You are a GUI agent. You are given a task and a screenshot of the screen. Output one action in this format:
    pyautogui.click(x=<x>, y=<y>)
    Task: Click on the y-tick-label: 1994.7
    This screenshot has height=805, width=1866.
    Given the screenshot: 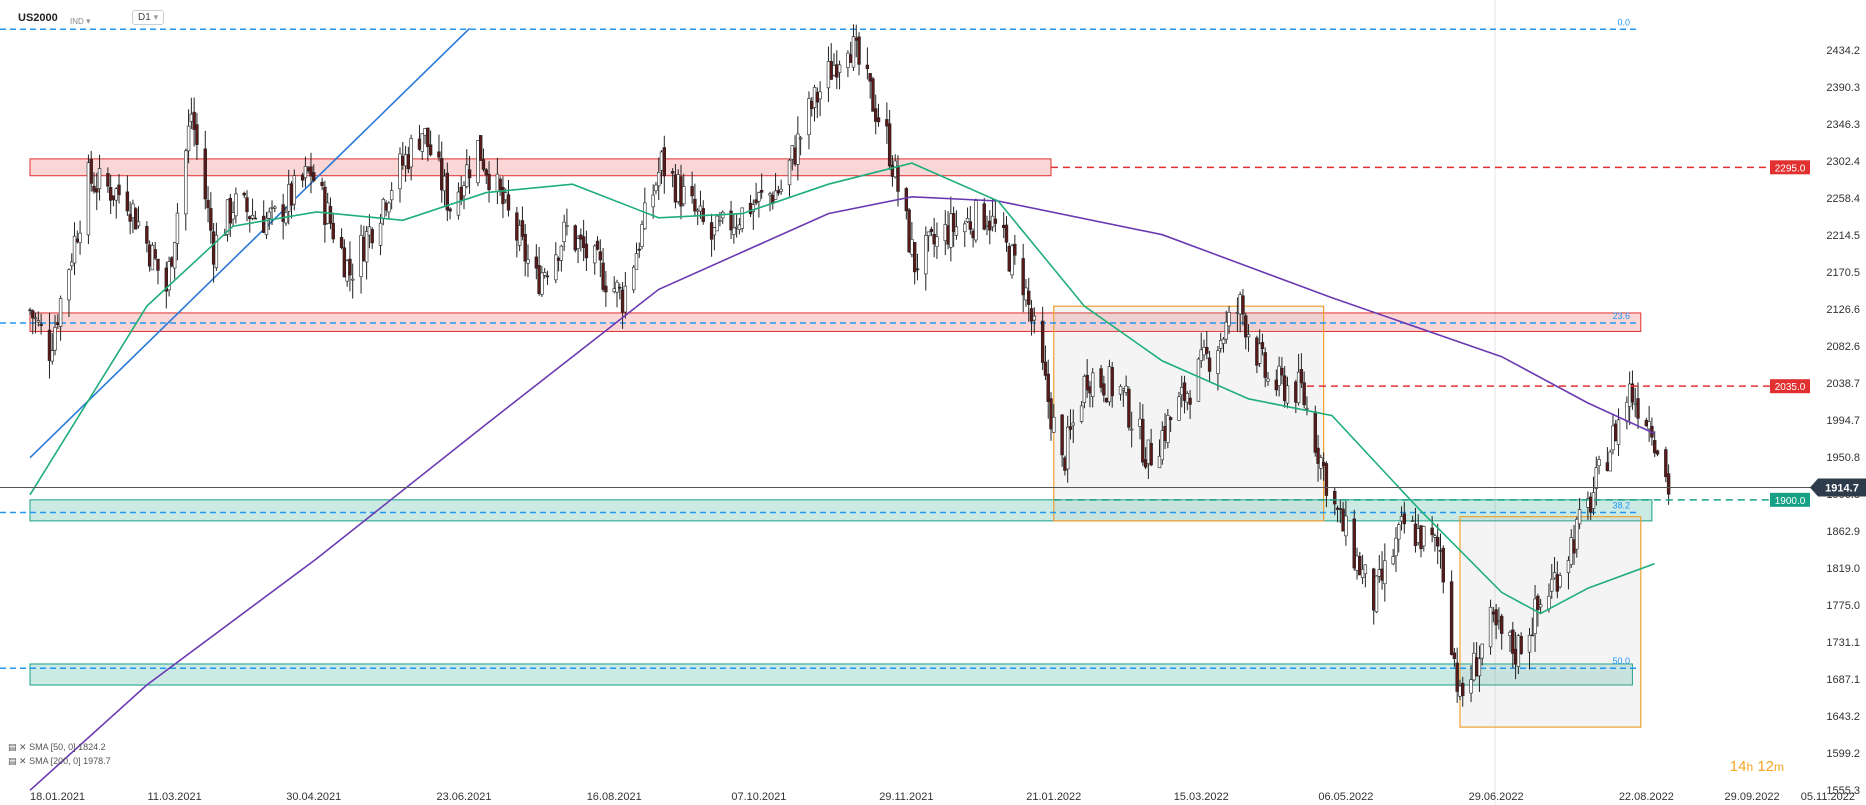 What is the action you would take?
    pyautogui.click(x=1843, y=421)
    